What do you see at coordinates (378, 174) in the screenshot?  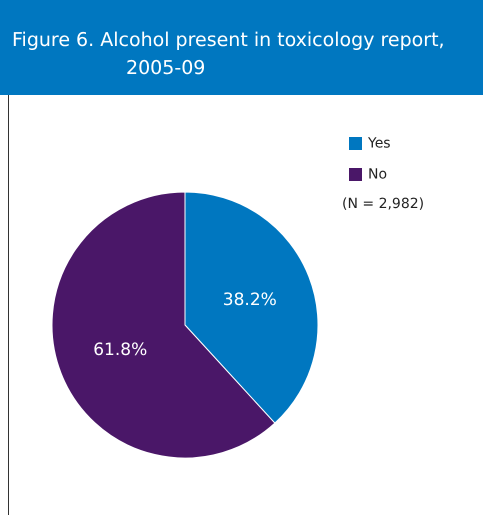 I see `legend-label: No` at bounding box center [378, 174].